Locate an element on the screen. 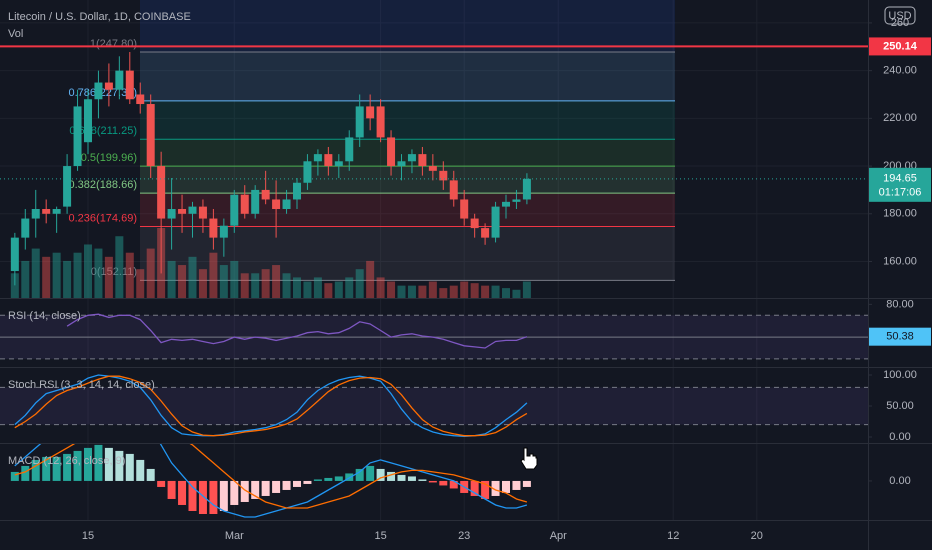 The height and width of the screenshot is (550, 932). alert-label: 250.14 is located at coordinates (900, 46).